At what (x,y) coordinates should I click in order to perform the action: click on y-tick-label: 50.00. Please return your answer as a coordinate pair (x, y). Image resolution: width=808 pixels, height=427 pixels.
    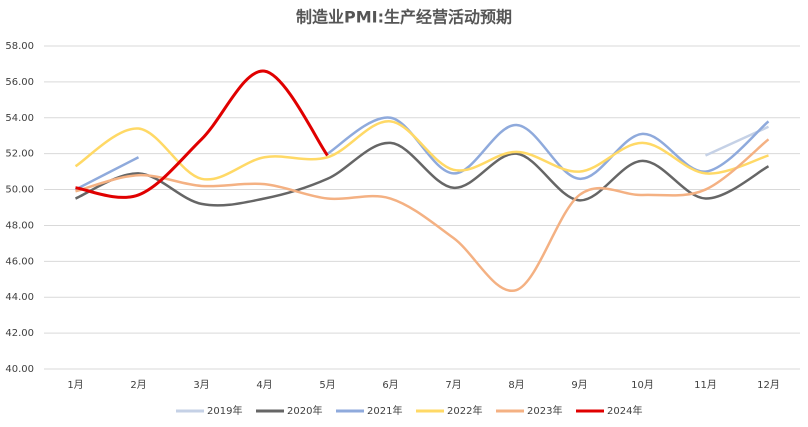
    Looking at the image, I should click on (19, 190).